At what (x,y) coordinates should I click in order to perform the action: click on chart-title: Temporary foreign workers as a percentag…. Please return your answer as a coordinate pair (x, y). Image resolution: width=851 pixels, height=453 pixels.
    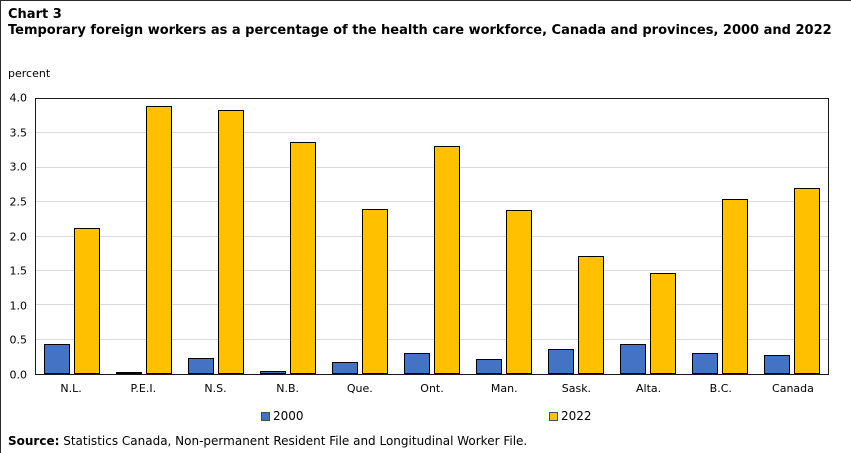
    Looking at the image, I should click on (420, 30).